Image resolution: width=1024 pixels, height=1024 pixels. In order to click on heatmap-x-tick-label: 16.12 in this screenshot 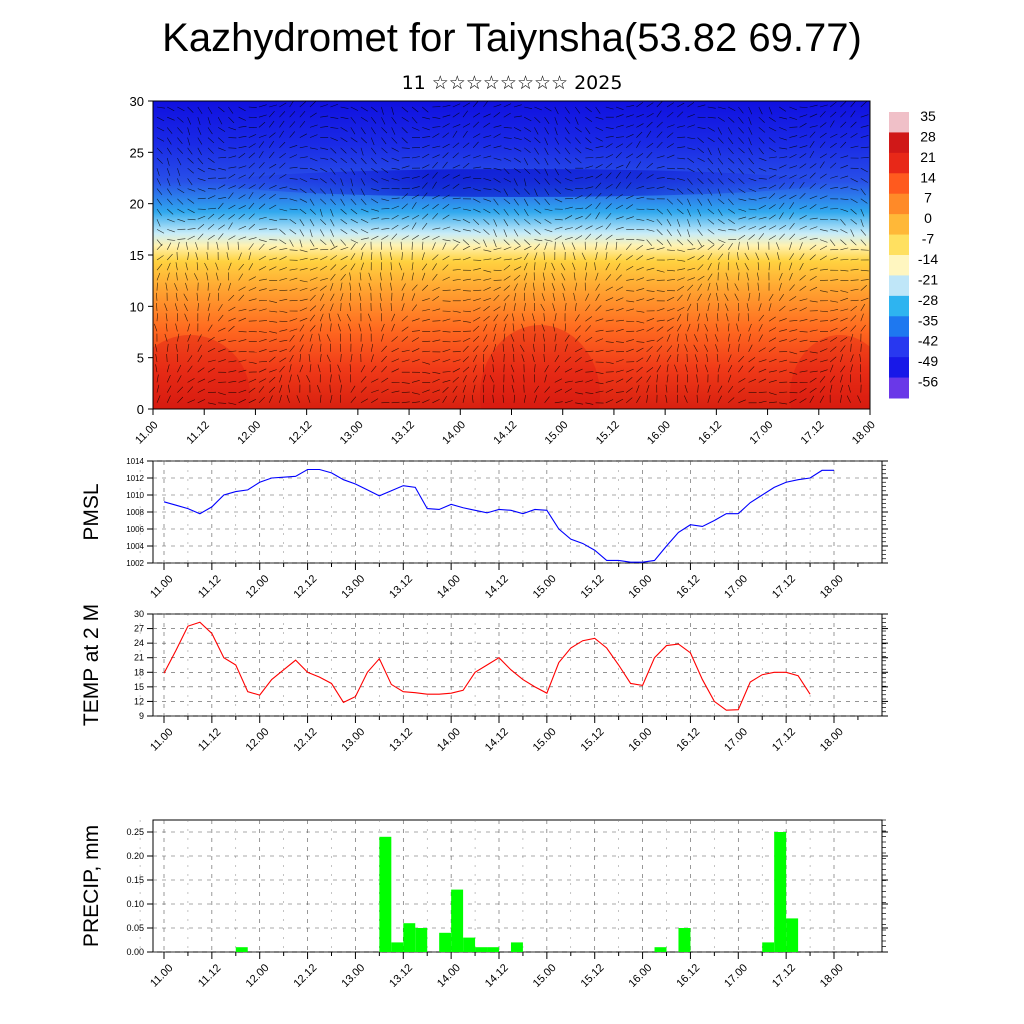, I will do `click(710, 433)`.